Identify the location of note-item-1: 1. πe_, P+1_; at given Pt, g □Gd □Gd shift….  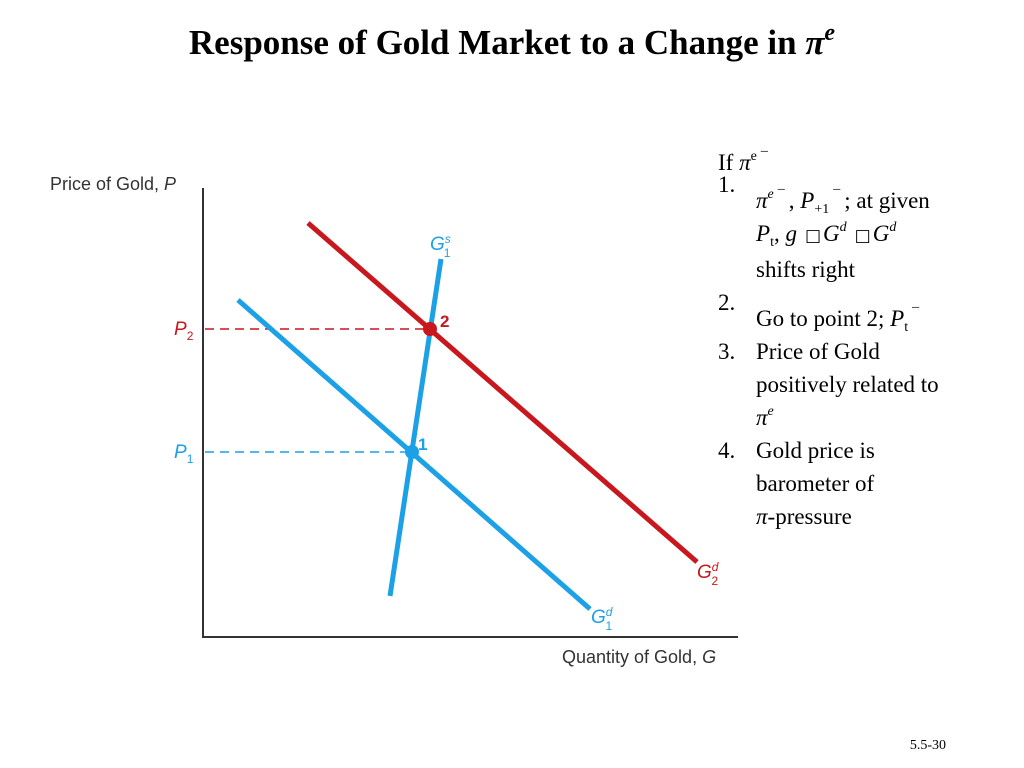
(824, 227).